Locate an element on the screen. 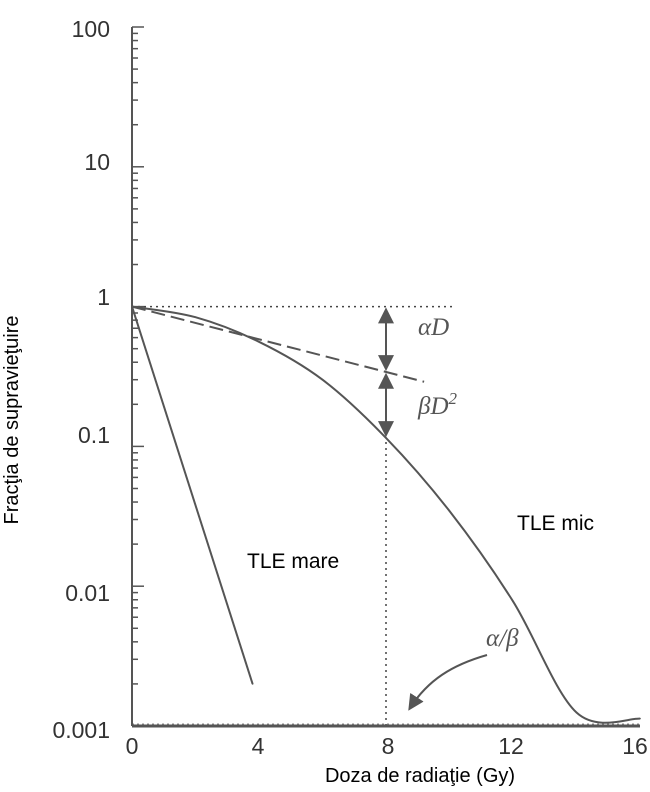  x-tick-label: 0 is located at coordinates (132, 746).